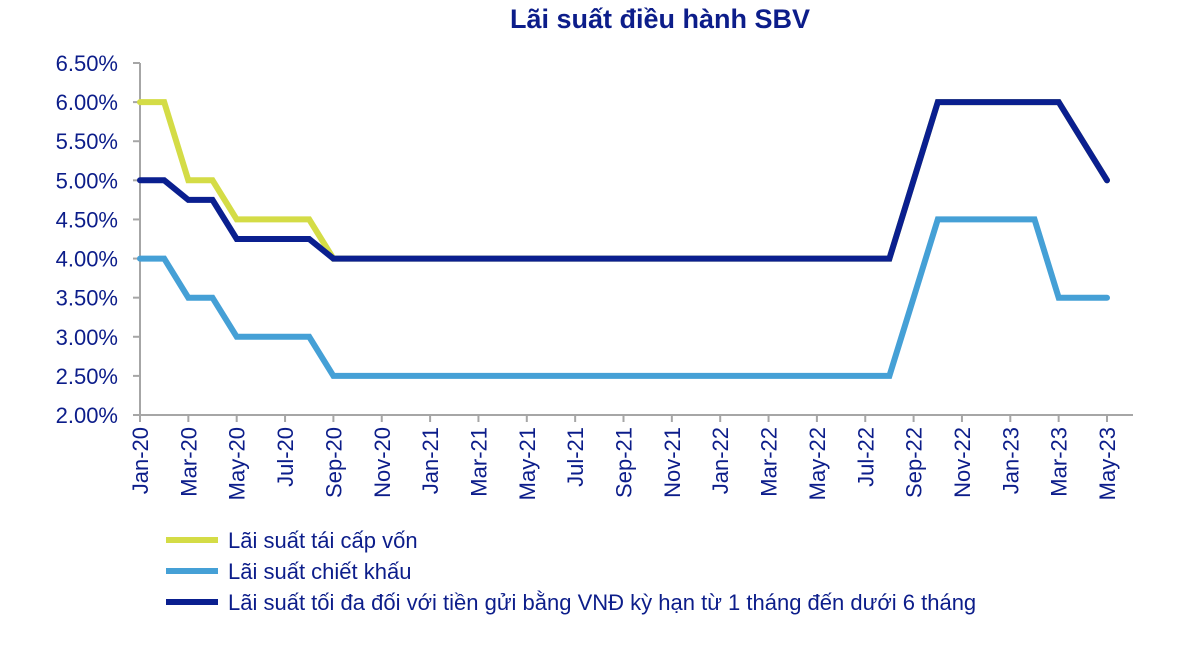  I want to click on x-tick-label: Sep-21, so click(624, 462).